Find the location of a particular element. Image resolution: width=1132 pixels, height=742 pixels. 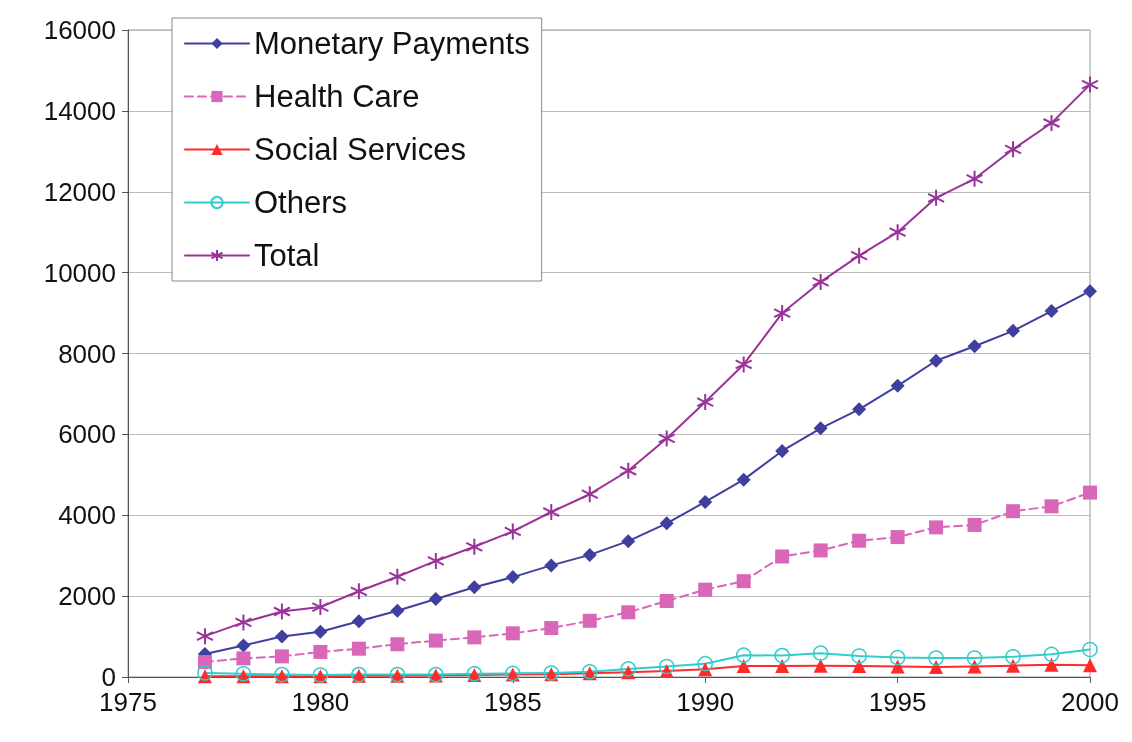

x-tick-label: 1985 is located at coordinates (512, 702).